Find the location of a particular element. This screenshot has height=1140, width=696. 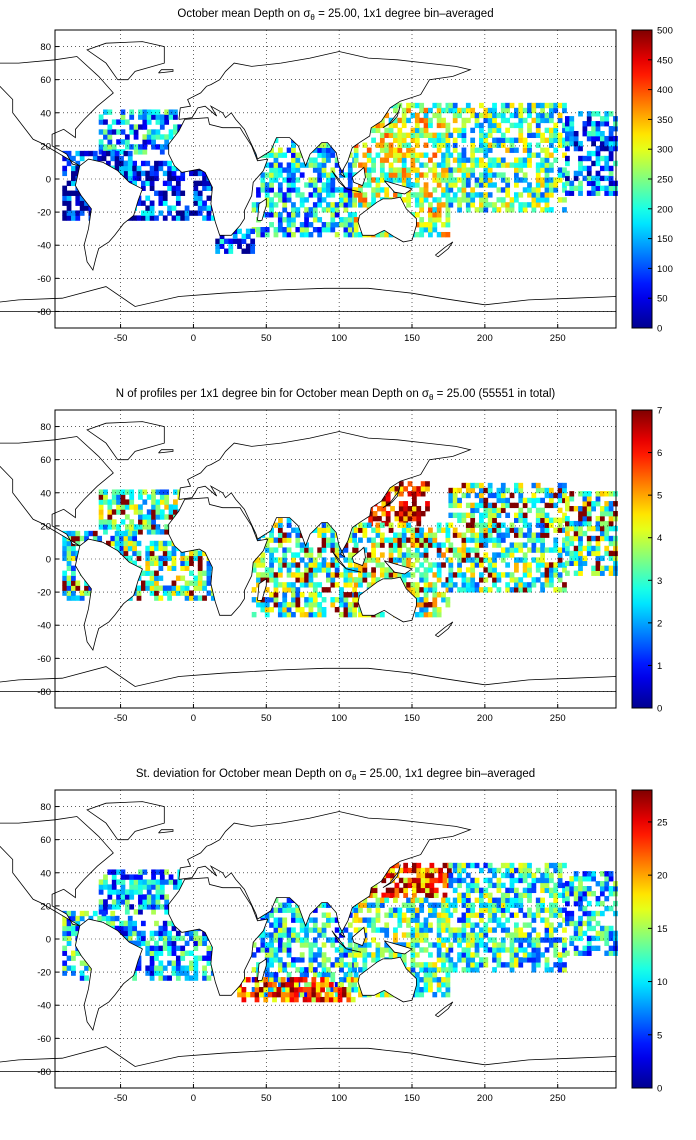

y-tick-label: -60 is located at coordinates (44, 659).